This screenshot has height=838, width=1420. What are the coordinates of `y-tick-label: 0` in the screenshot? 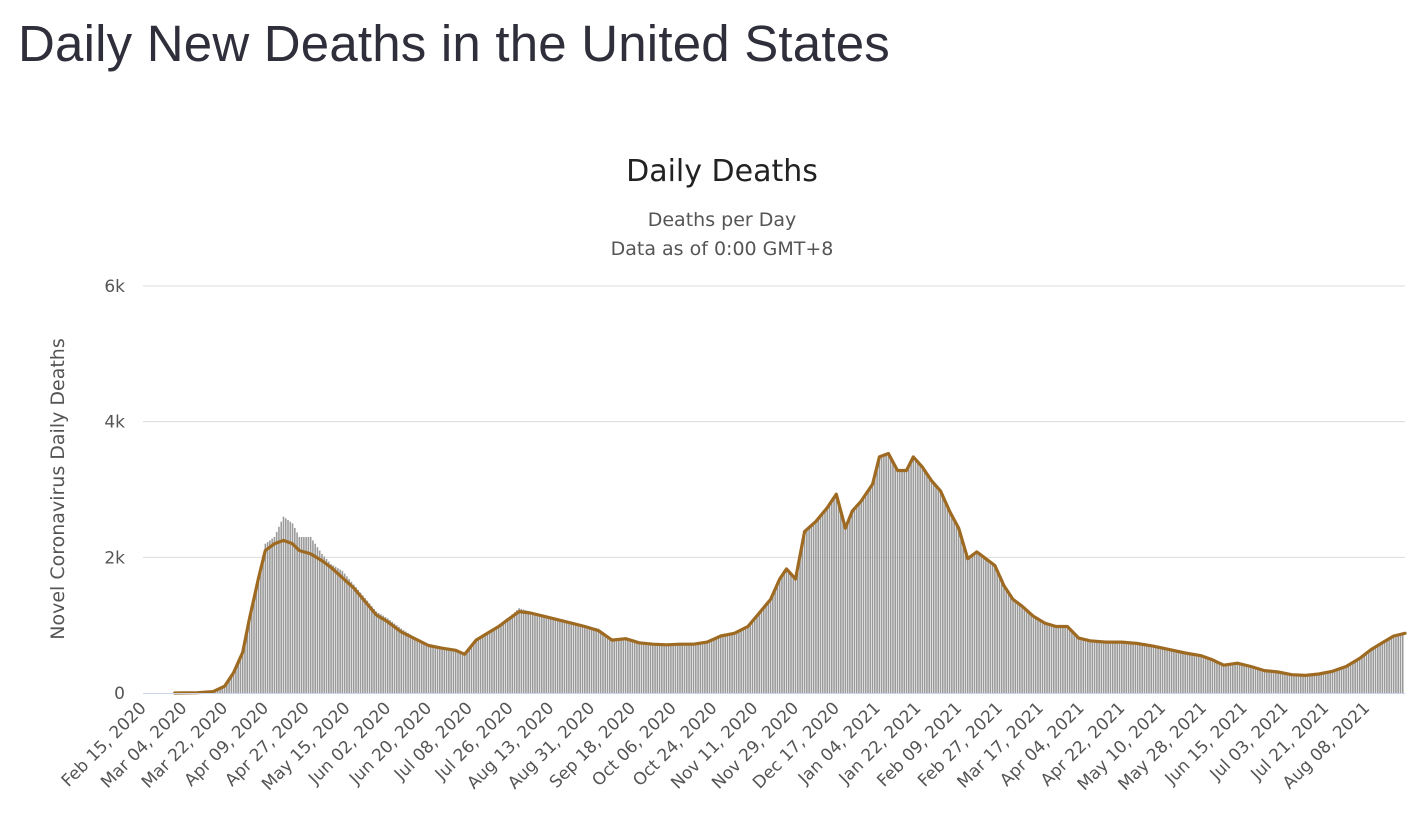 It's located at (119, 694).